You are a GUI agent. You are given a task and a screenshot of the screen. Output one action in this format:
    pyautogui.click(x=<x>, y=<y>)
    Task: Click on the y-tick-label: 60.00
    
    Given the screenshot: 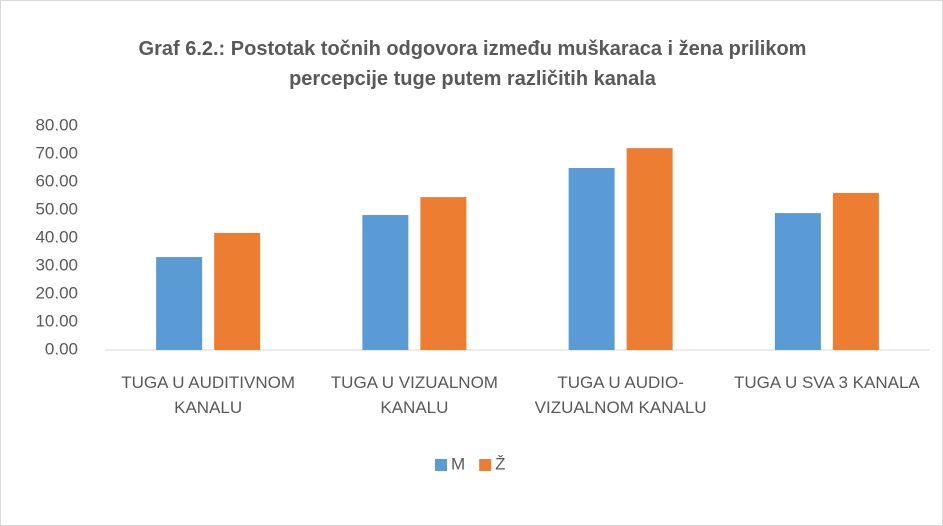 What is the action you would take?
    pyautogui.click(x=56, y=180)
    